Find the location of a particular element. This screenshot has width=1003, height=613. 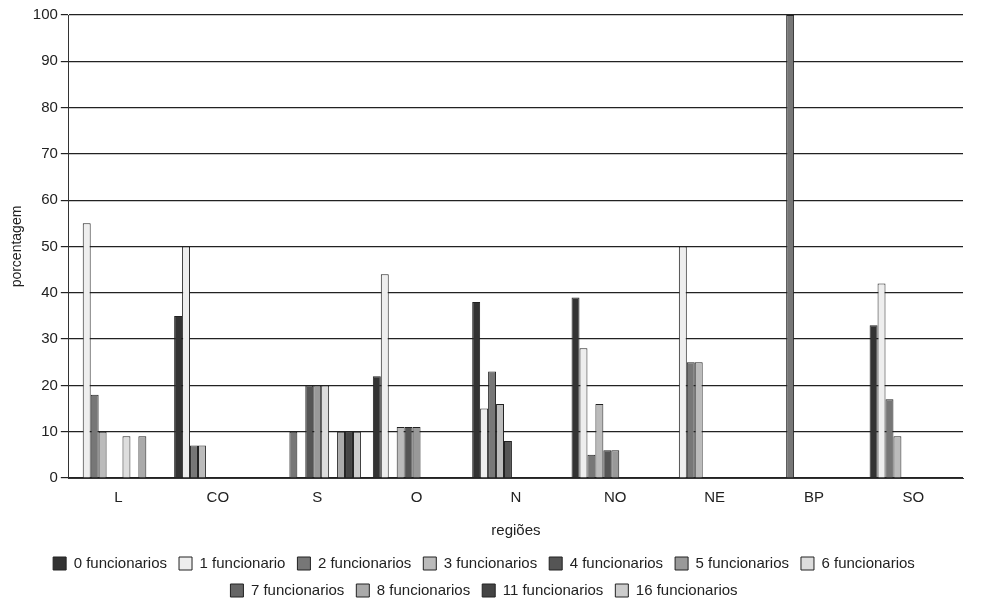

x-tick-label: NE is located at coordinates (715, 497).